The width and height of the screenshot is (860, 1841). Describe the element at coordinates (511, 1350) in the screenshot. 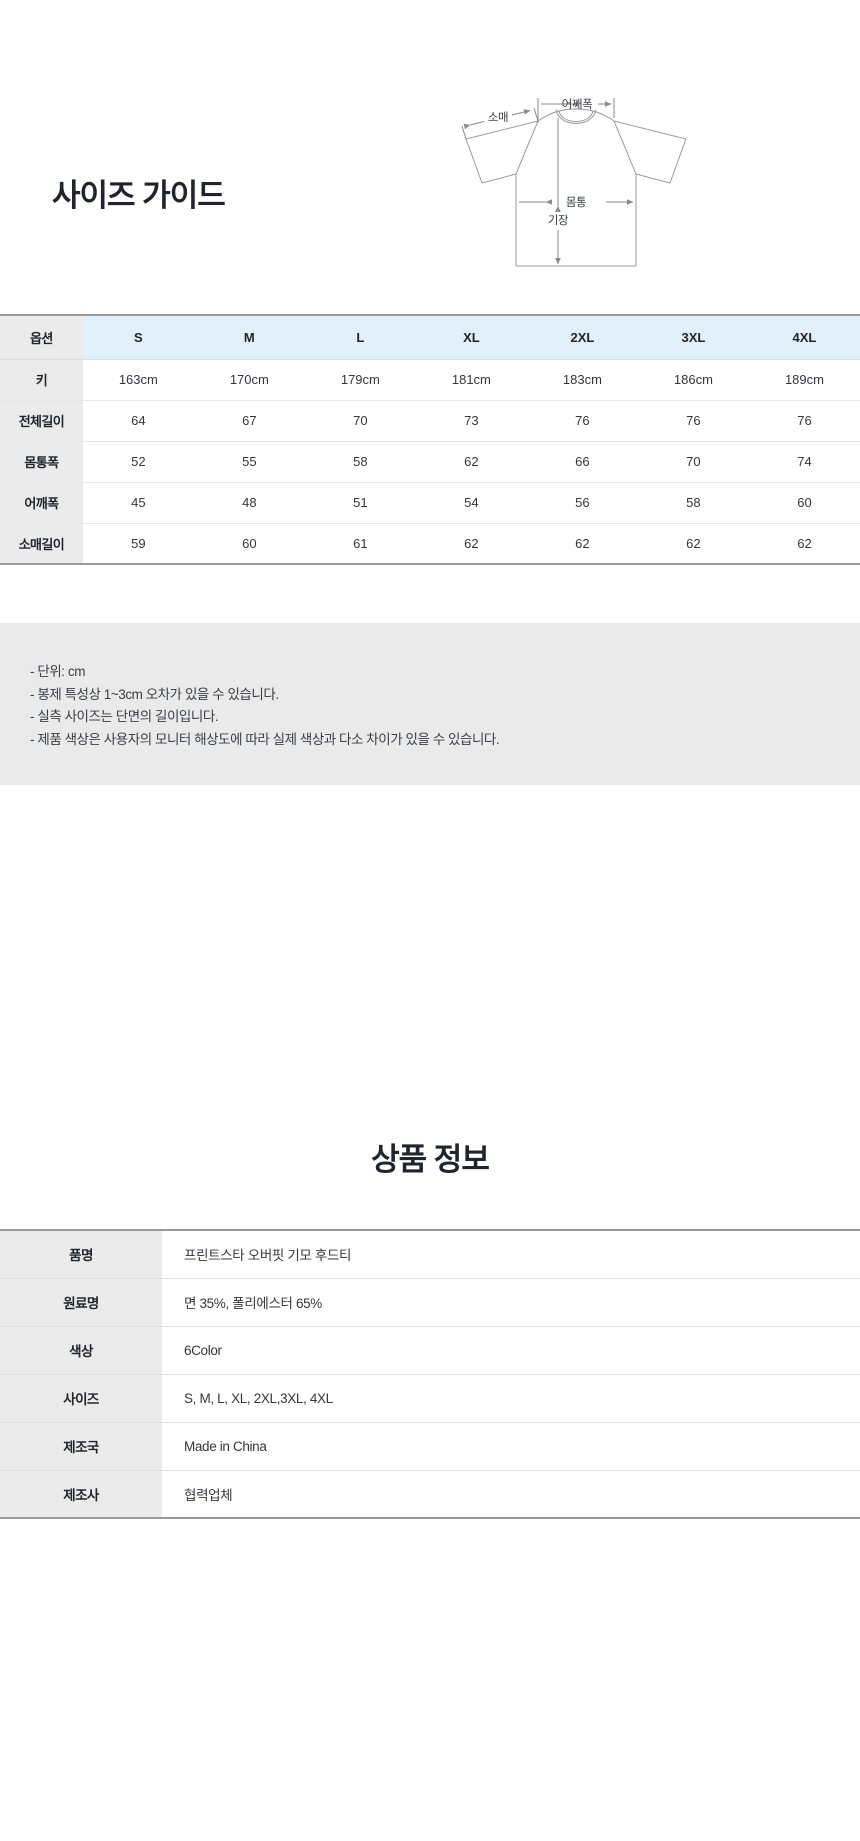

I see `info-value-color: 6Color` at that location.